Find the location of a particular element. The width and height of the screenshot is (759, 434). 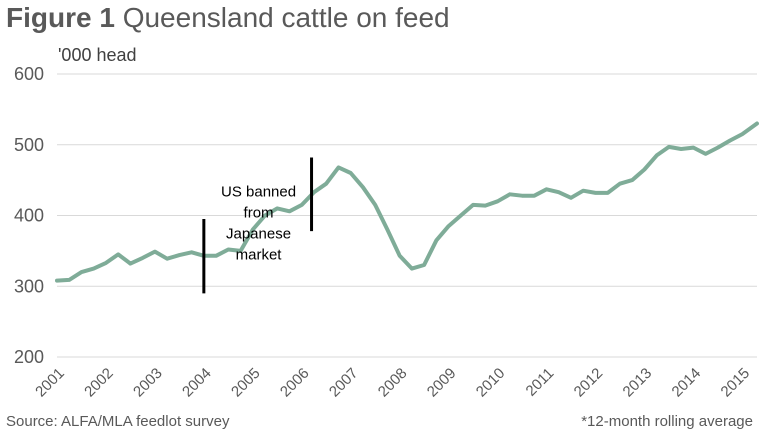

x-tick-label: 2007 is located at coordinates (344, 383).